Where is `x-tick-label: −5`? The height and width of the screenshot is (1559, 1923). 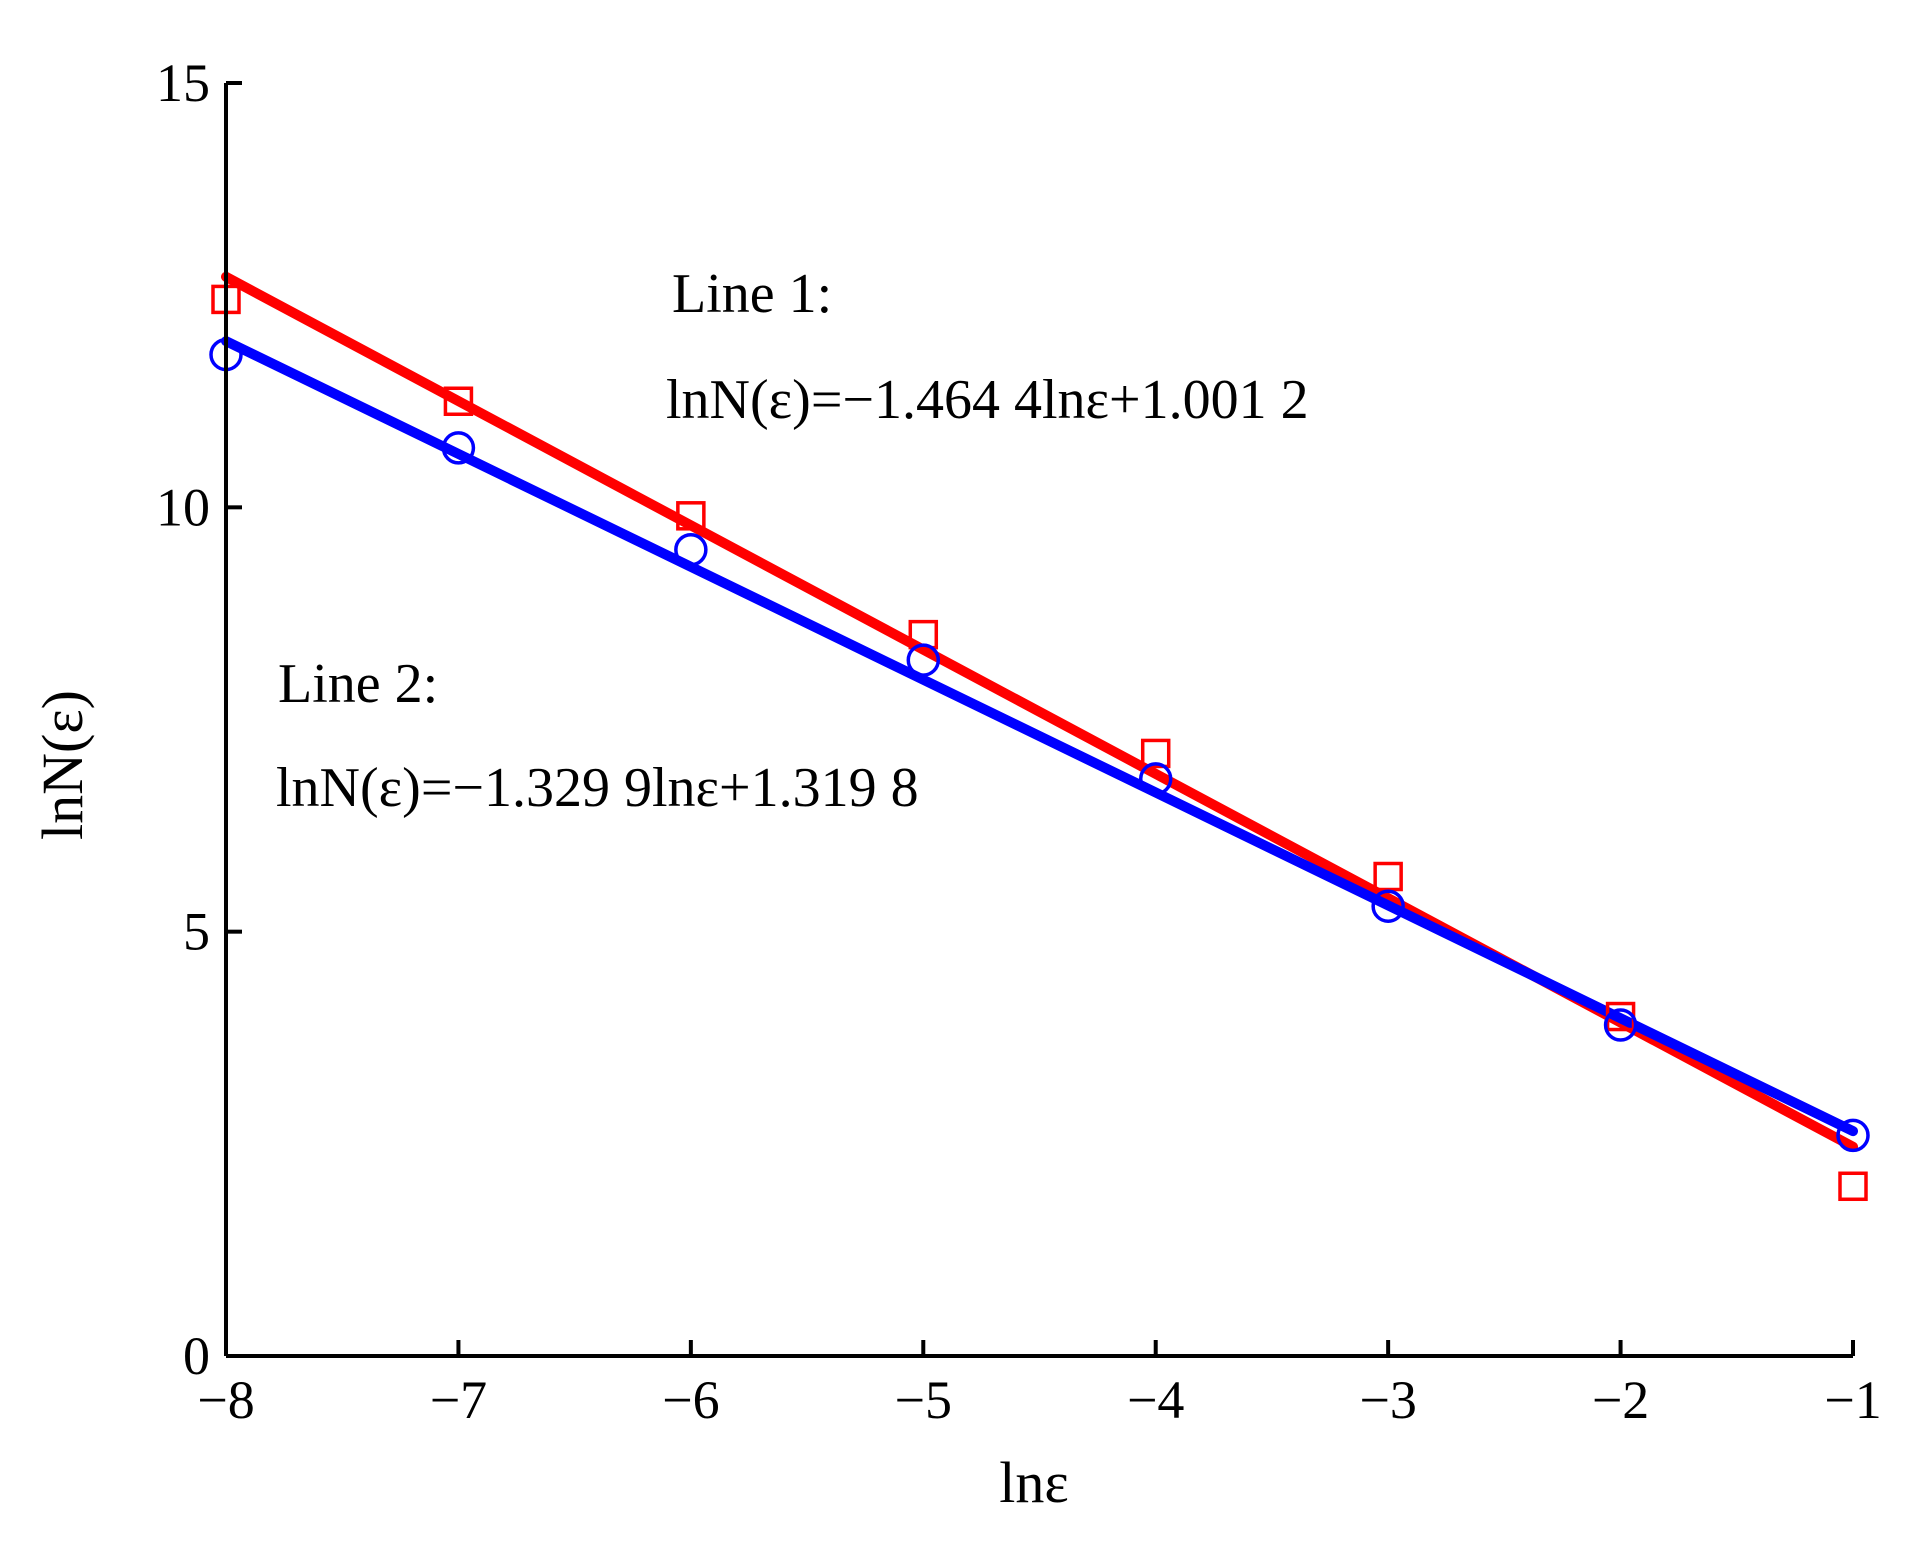 x-tick-label: −5 is located at coordinates (923, 1400).